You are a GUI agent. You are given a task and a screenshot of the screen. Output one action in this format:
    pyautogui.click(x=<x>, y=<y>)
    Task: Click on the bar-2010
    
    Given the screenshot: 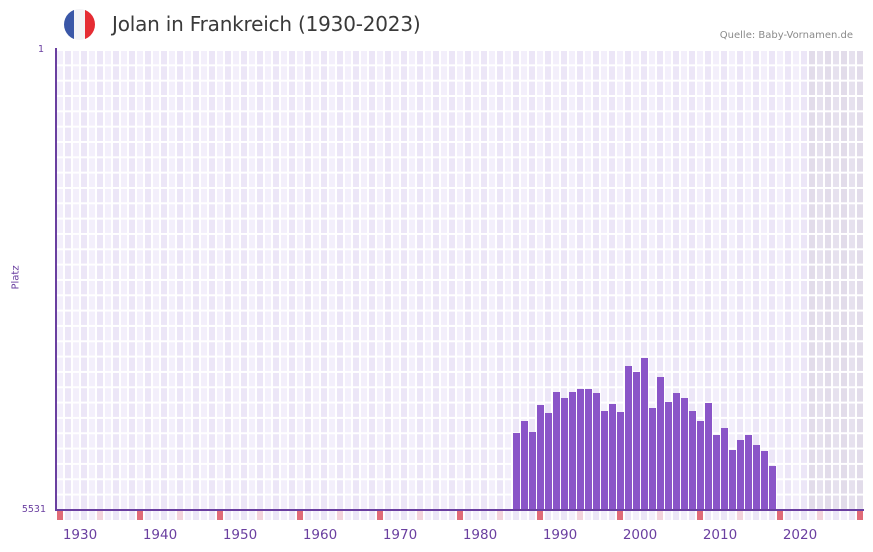 What is the action you would take?
    pyautogui.click(x=716, y=472)
    